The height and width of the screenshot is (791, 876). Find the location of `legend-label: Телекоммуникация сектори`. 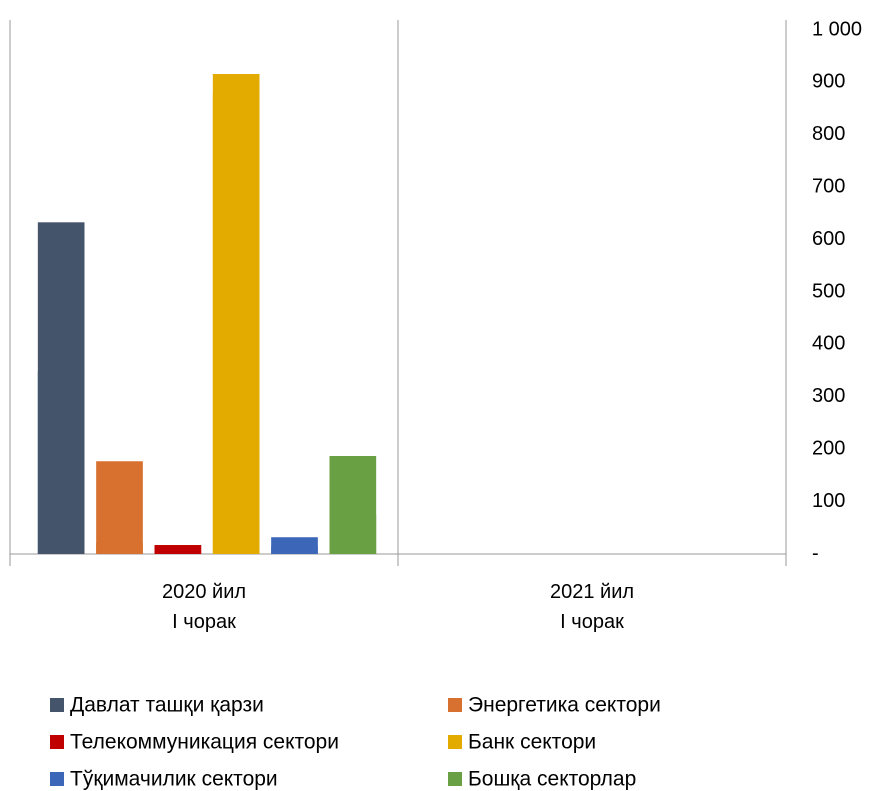

legend-label: Телекоммуникация сектори is located at coordinates (204, 742).